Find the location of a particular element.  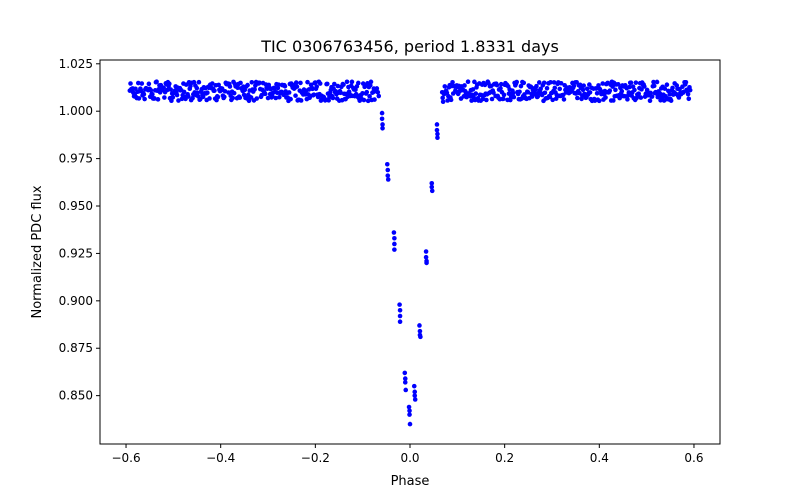

chart-title: TIC 0306763456, period 1.8331 days is located at coordinates (409, 46).